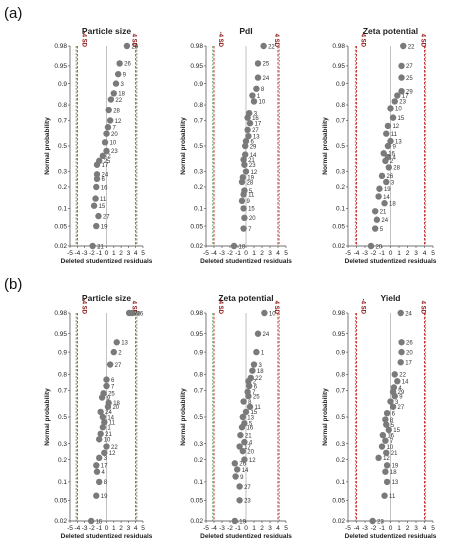 The image size is (453, 550). I want to click on x-tick-label: 5, so click(286, 253).